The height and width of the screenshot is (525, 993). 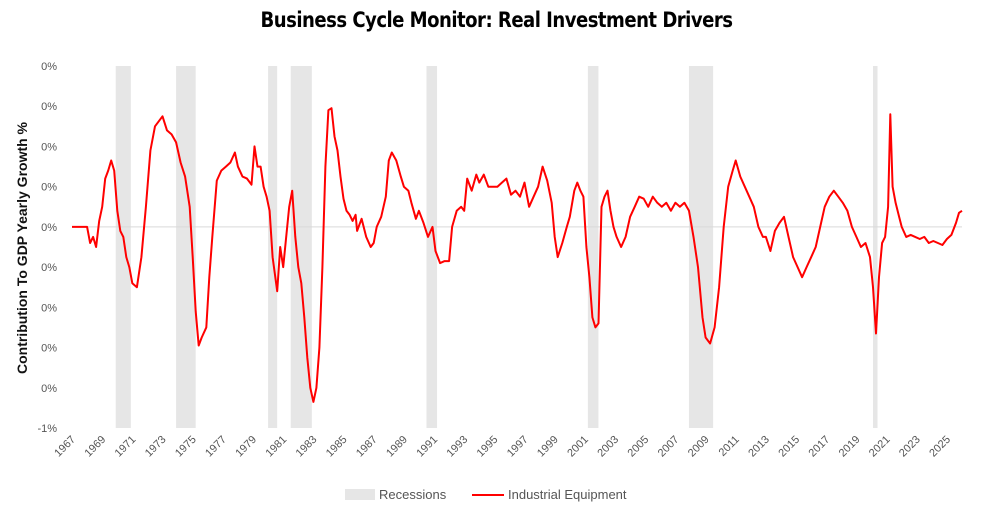 I want to click on industrial-equipment-swatch, so click(x=488, y=494).